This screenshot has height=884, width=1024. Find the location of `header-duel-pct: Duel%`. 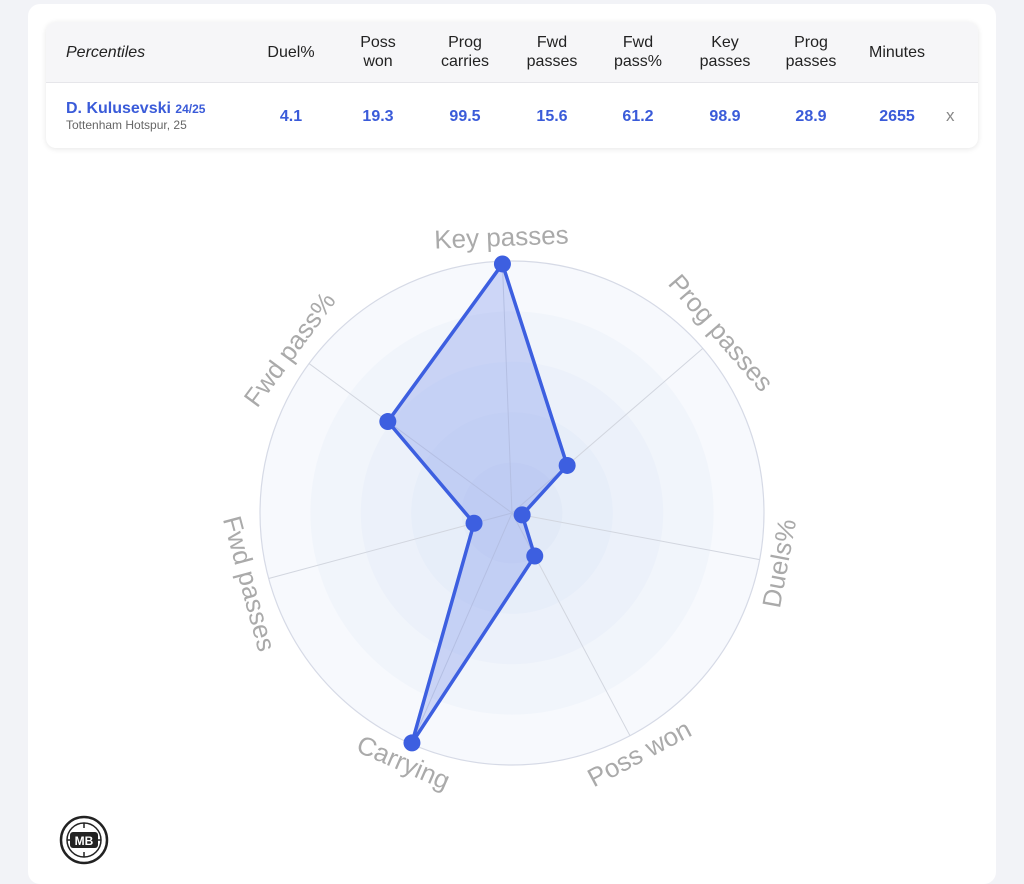

header-duel-pct: Duel% is located at coordinates (291, 52).